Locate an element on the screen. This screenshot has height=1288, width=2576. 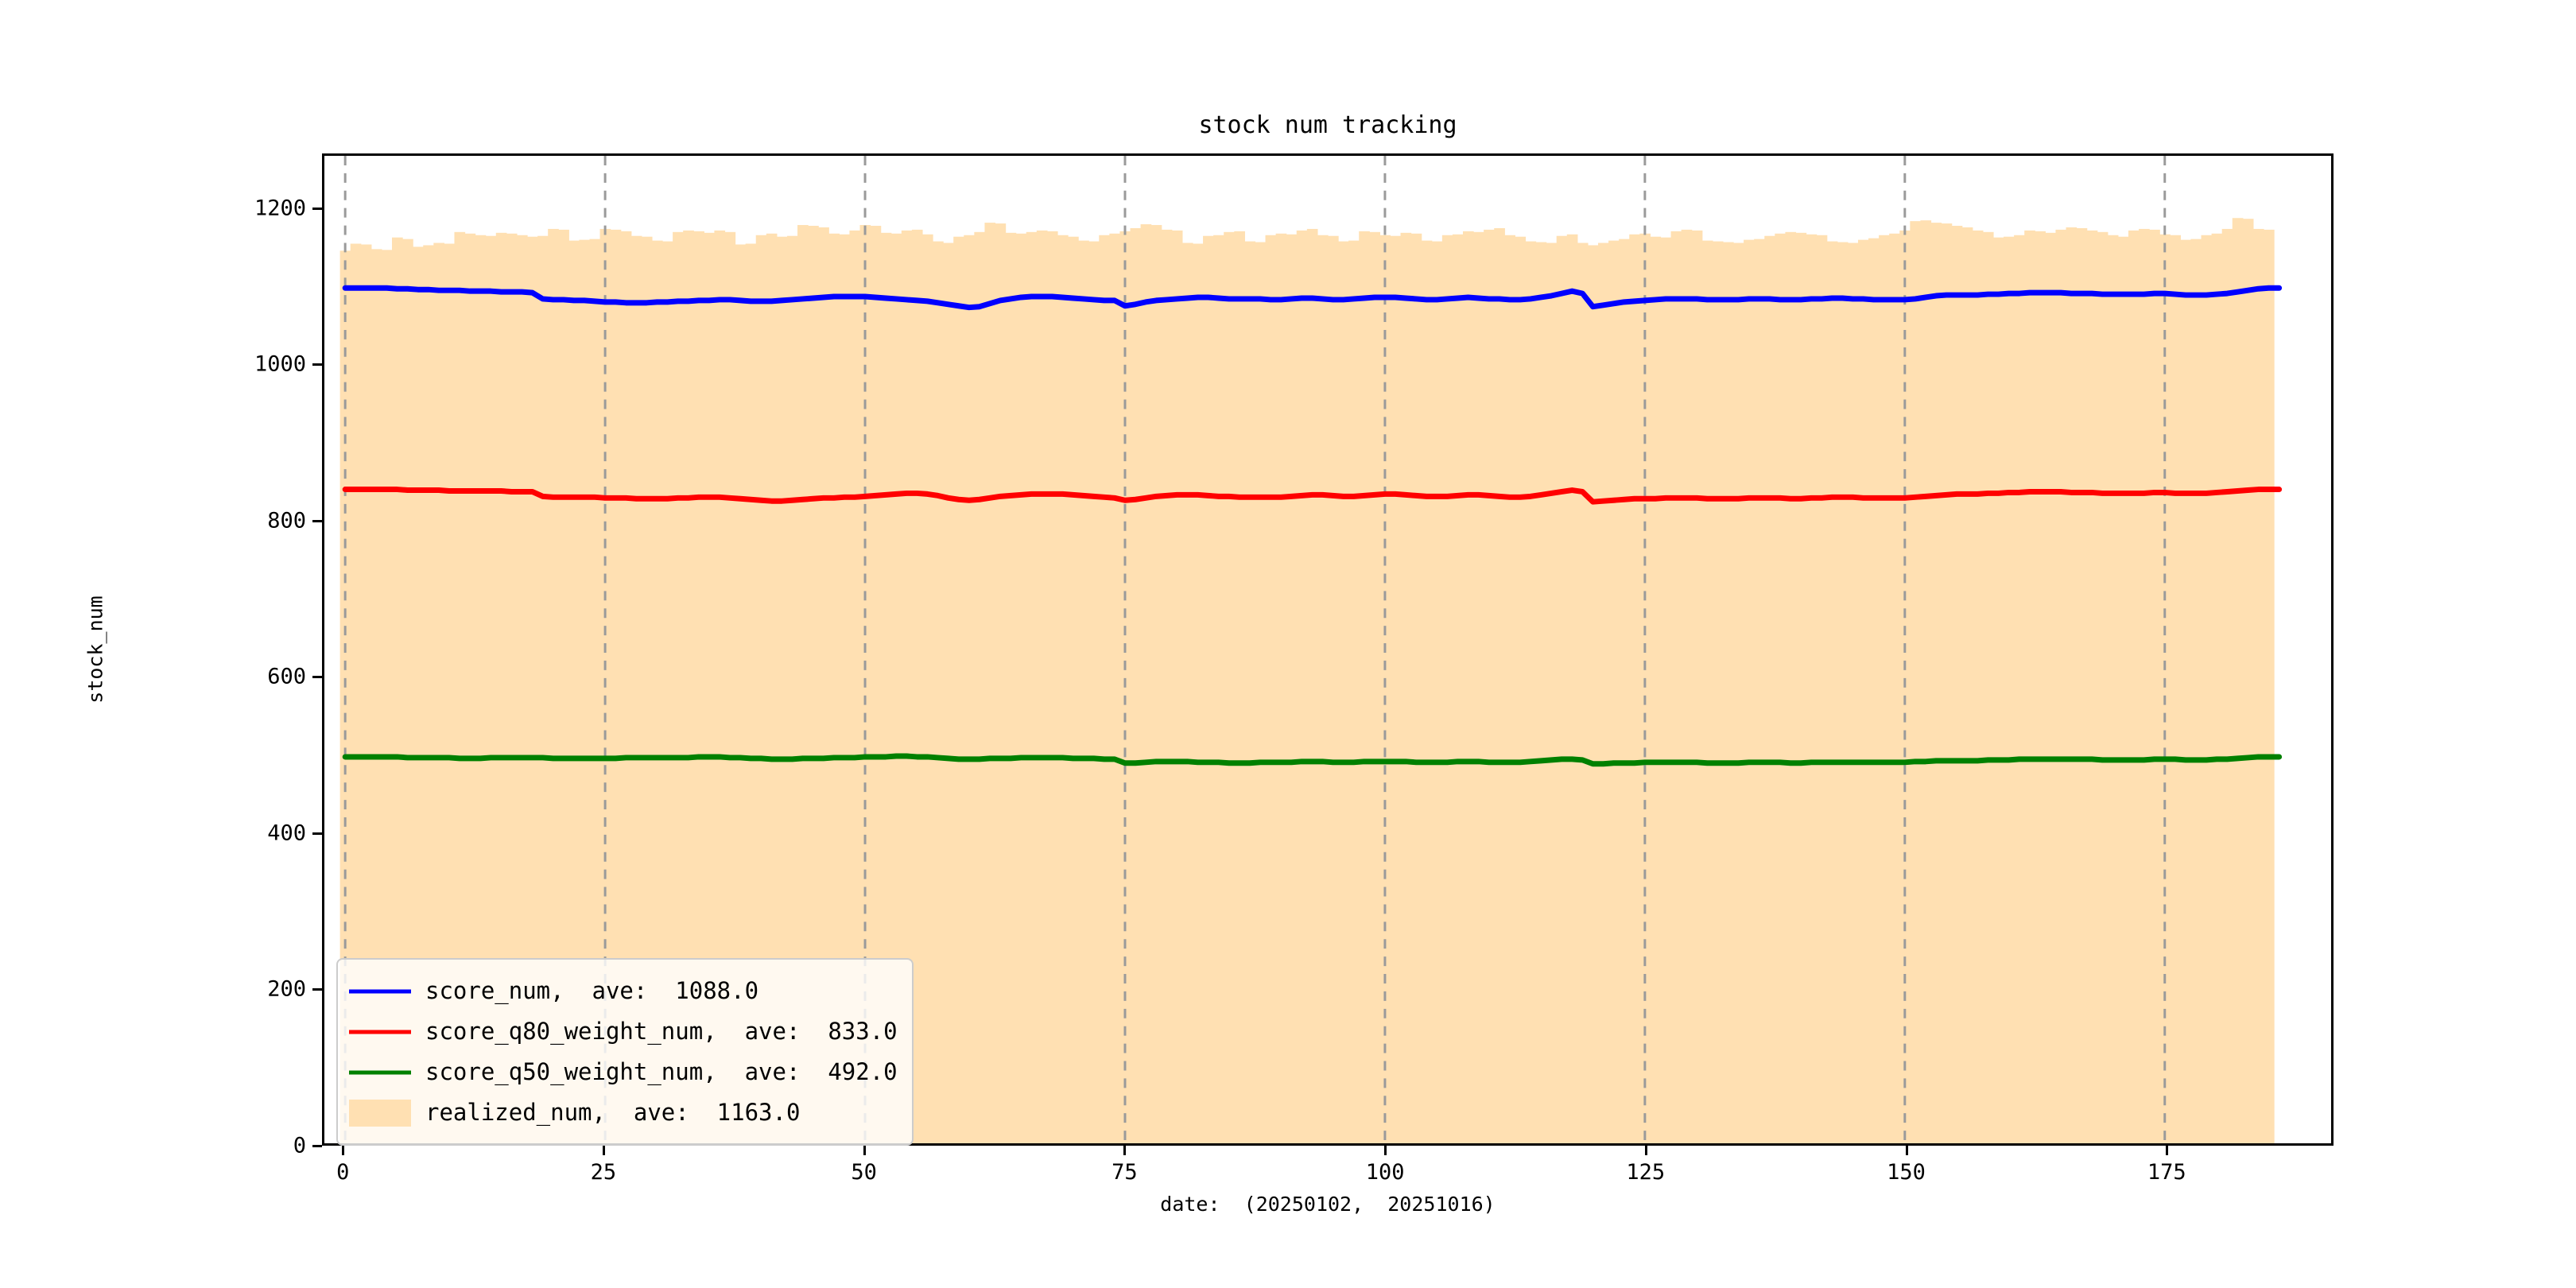
y-tick-label: 800 is located at coordinates (286, 521).